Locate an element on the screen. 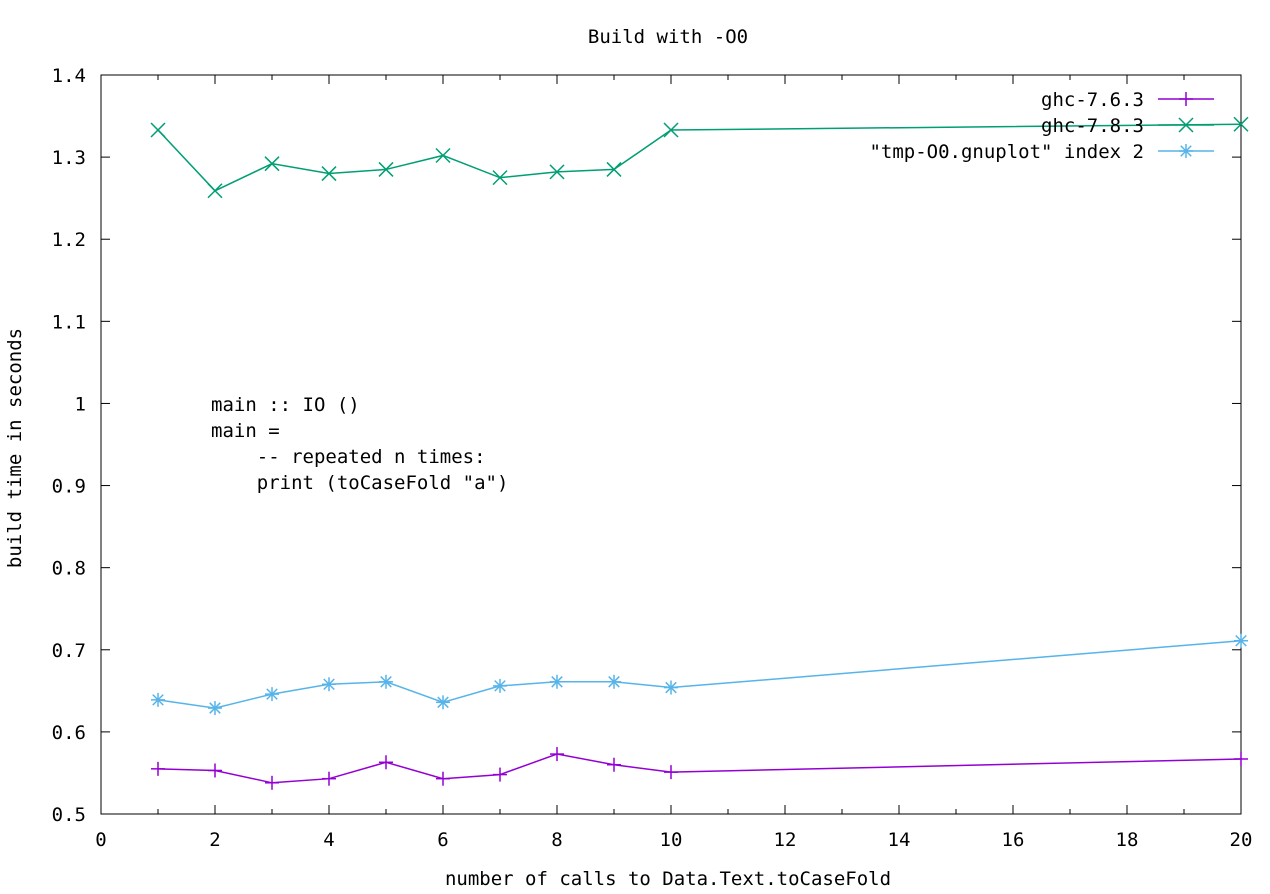 This screenshot has height=894, width=1270. x-tick-label: 2 is located at coordinates (214, 840).